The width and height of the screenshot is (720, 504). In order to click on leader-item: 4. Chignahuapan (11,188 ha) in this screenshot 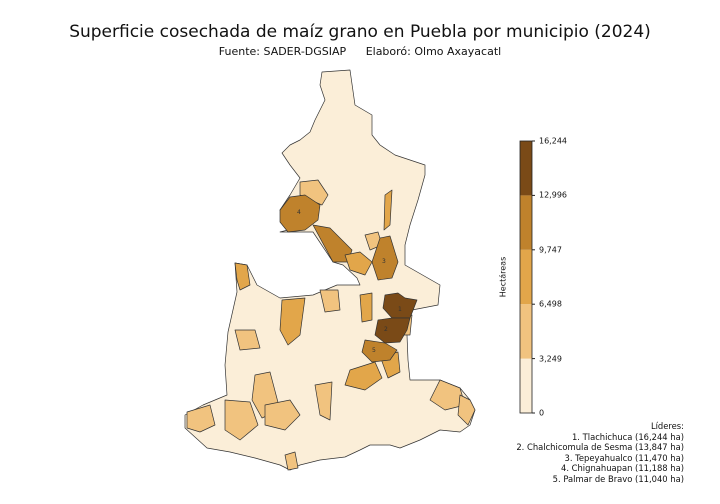, I will do `click(622, 468)`.